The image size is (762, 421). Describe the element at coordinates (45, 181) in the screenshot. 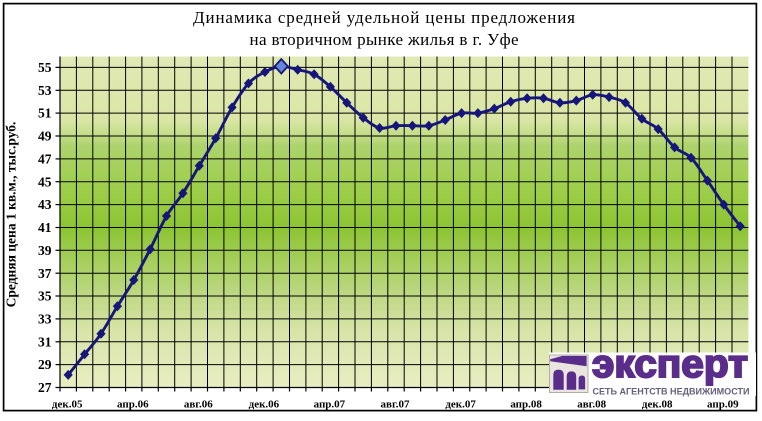

I see `svg-text: 45` at that location.